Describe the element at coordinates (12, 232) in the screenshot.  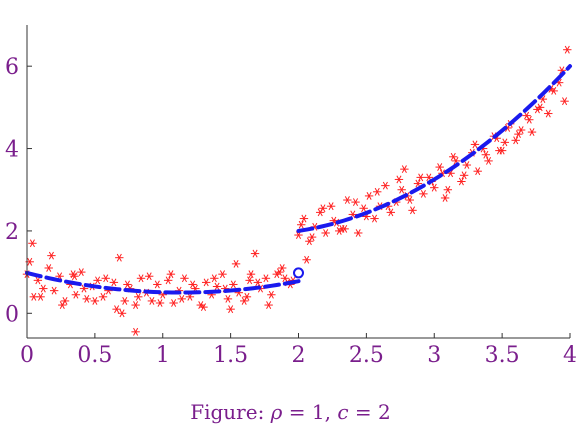
I see `y-tick-label: 2` at that location.